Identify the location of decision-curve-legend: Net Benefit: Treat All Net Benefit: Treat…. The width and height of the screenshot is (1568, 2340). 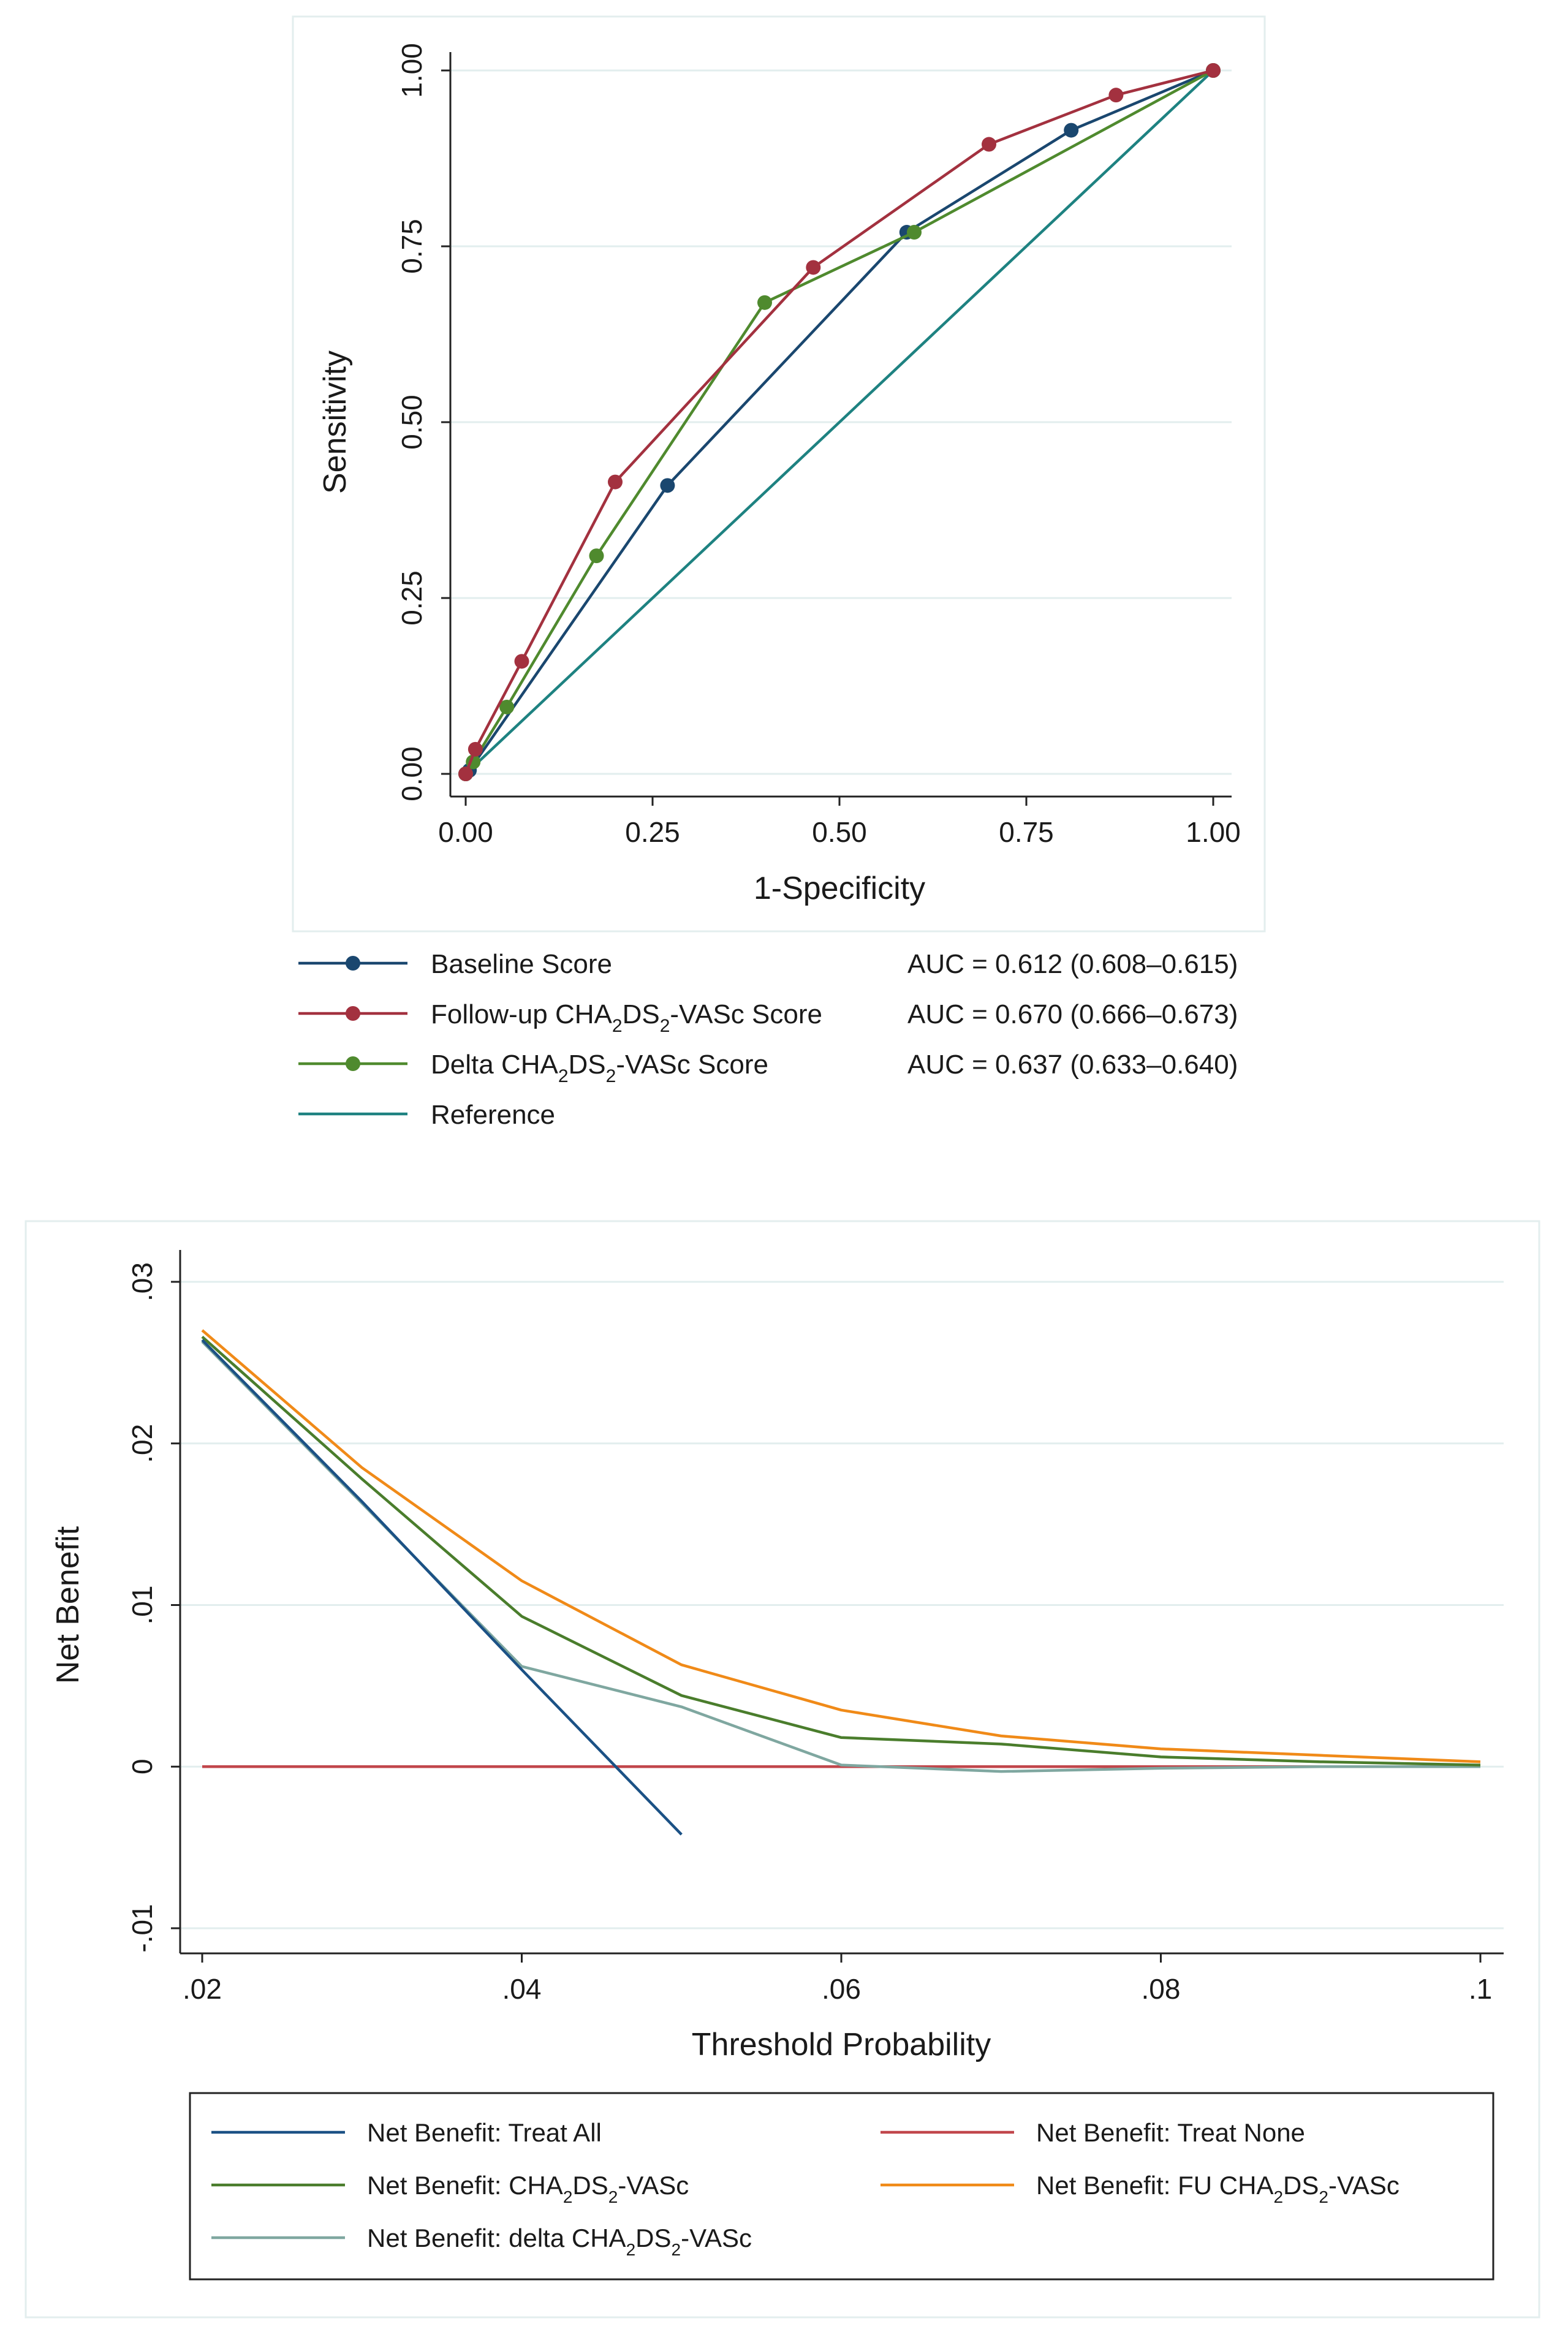
(841, 2186).